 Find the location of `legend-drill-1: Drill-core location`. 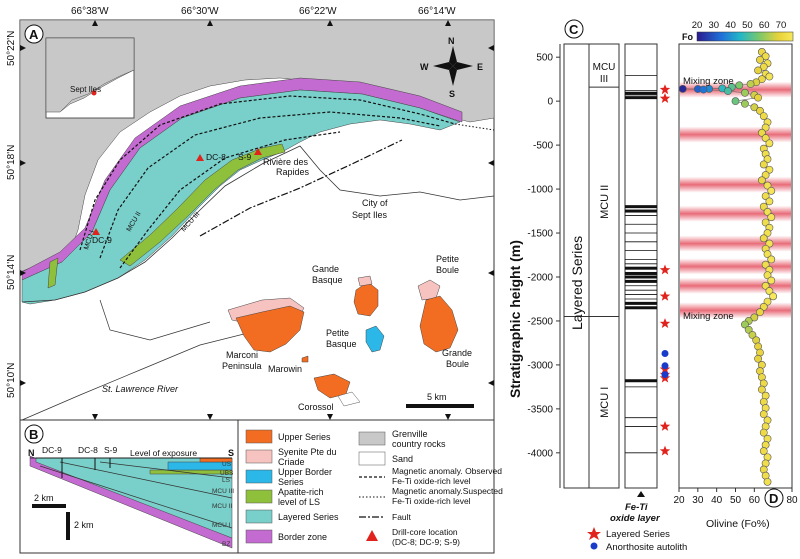

legend-drill-1: Drill-core location is located at coordinates (425, 532).